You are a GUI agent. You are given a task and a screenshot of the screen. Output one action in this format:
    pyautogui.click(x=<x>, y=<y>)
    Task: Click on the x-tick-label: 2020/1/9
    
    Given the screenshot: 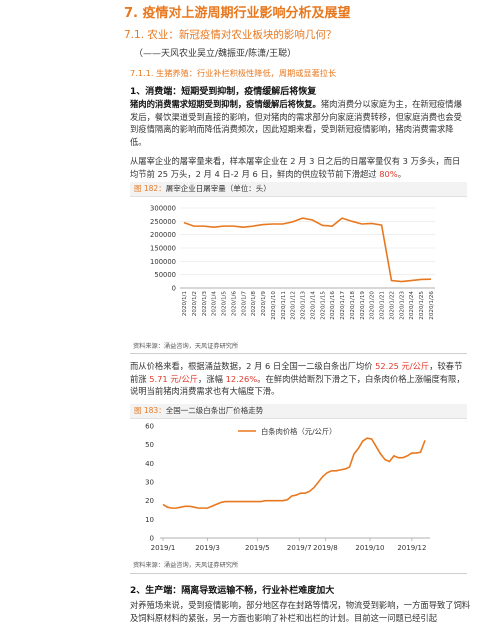 What is the action you would take?
    pyautogui.click(x=264, y=304)
    